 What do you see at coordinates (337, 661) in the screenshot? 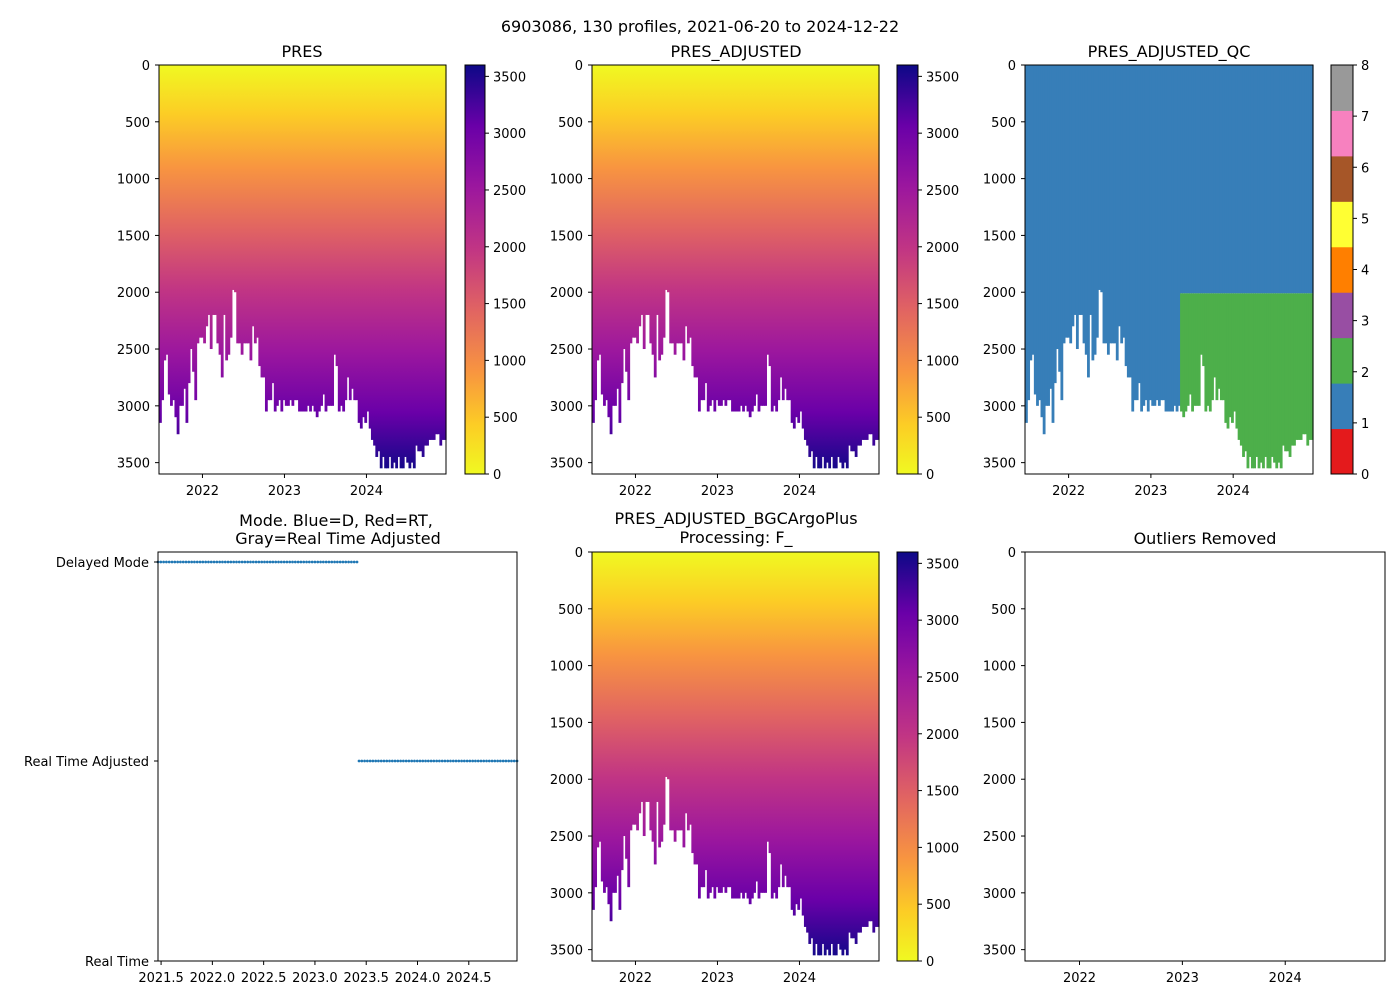
I see `mode-points` at bounding box center [337, 661].